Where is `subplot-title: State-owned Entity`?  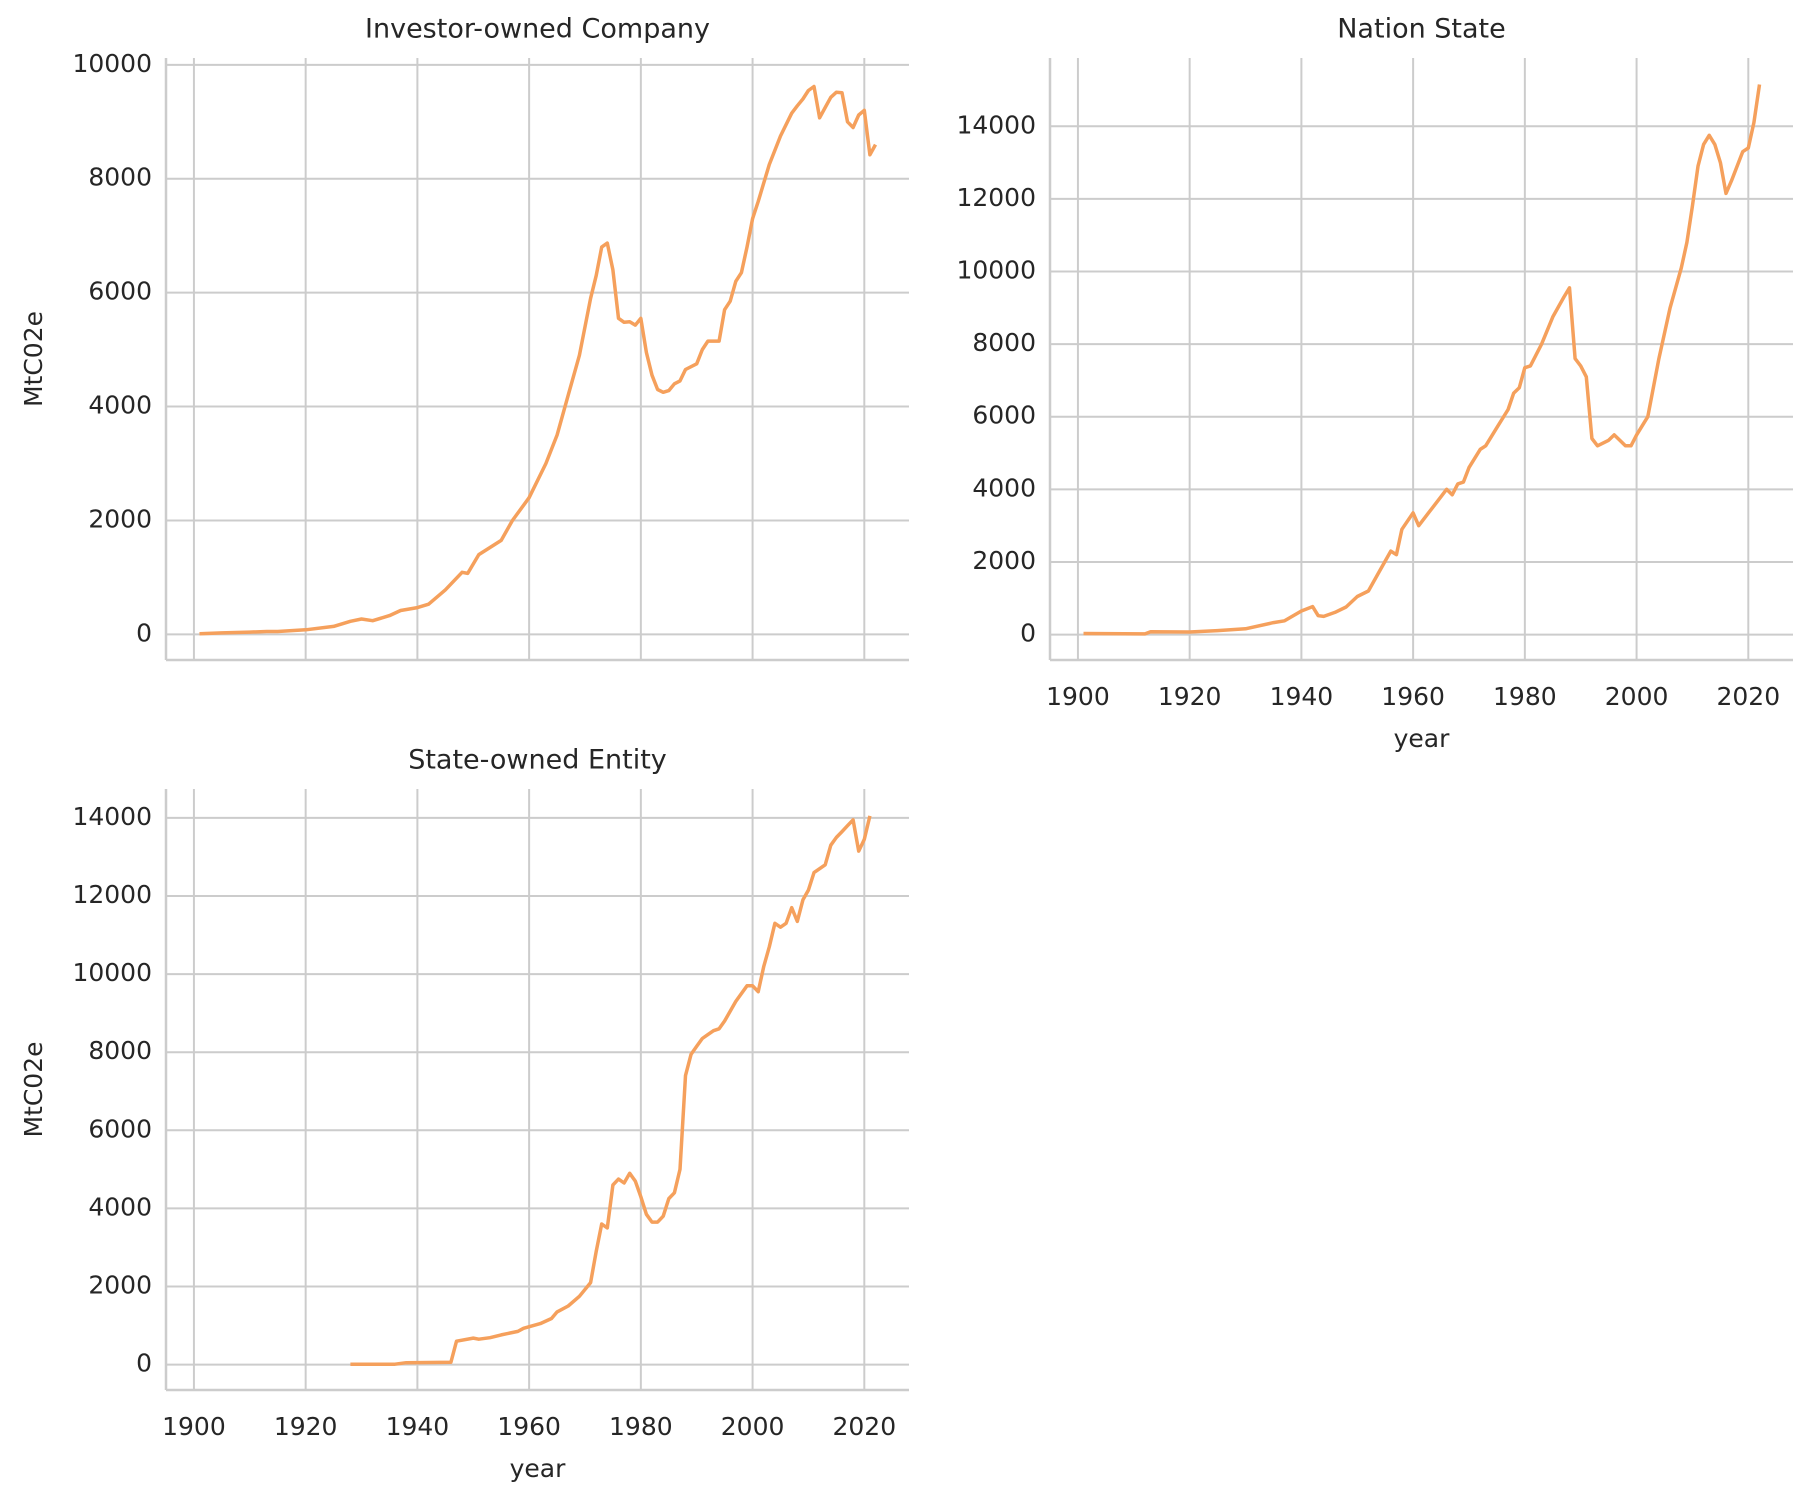 subplot-title: State-owned Entity is located at coordinates (537, 760).